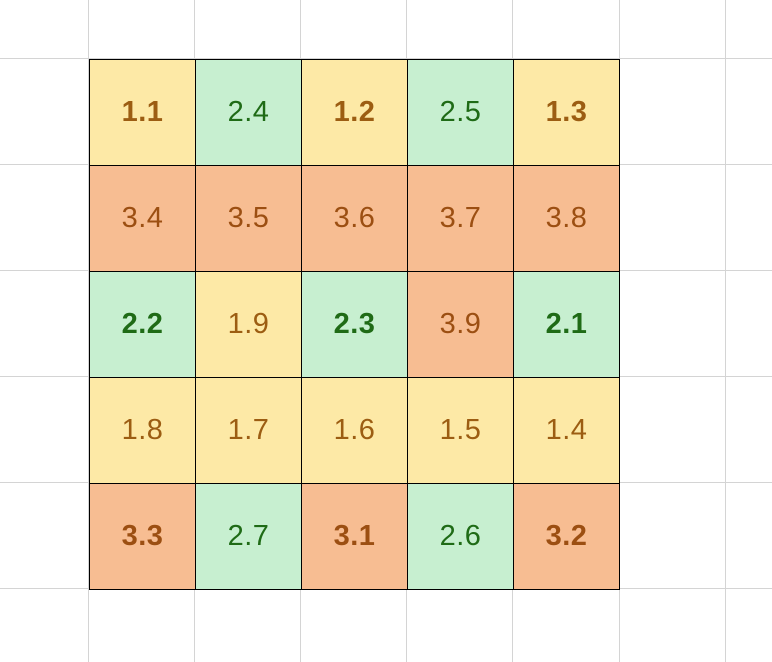 This screenshot has height=662, width=772. I want to click on cell: 3.9, so click(461, 325).